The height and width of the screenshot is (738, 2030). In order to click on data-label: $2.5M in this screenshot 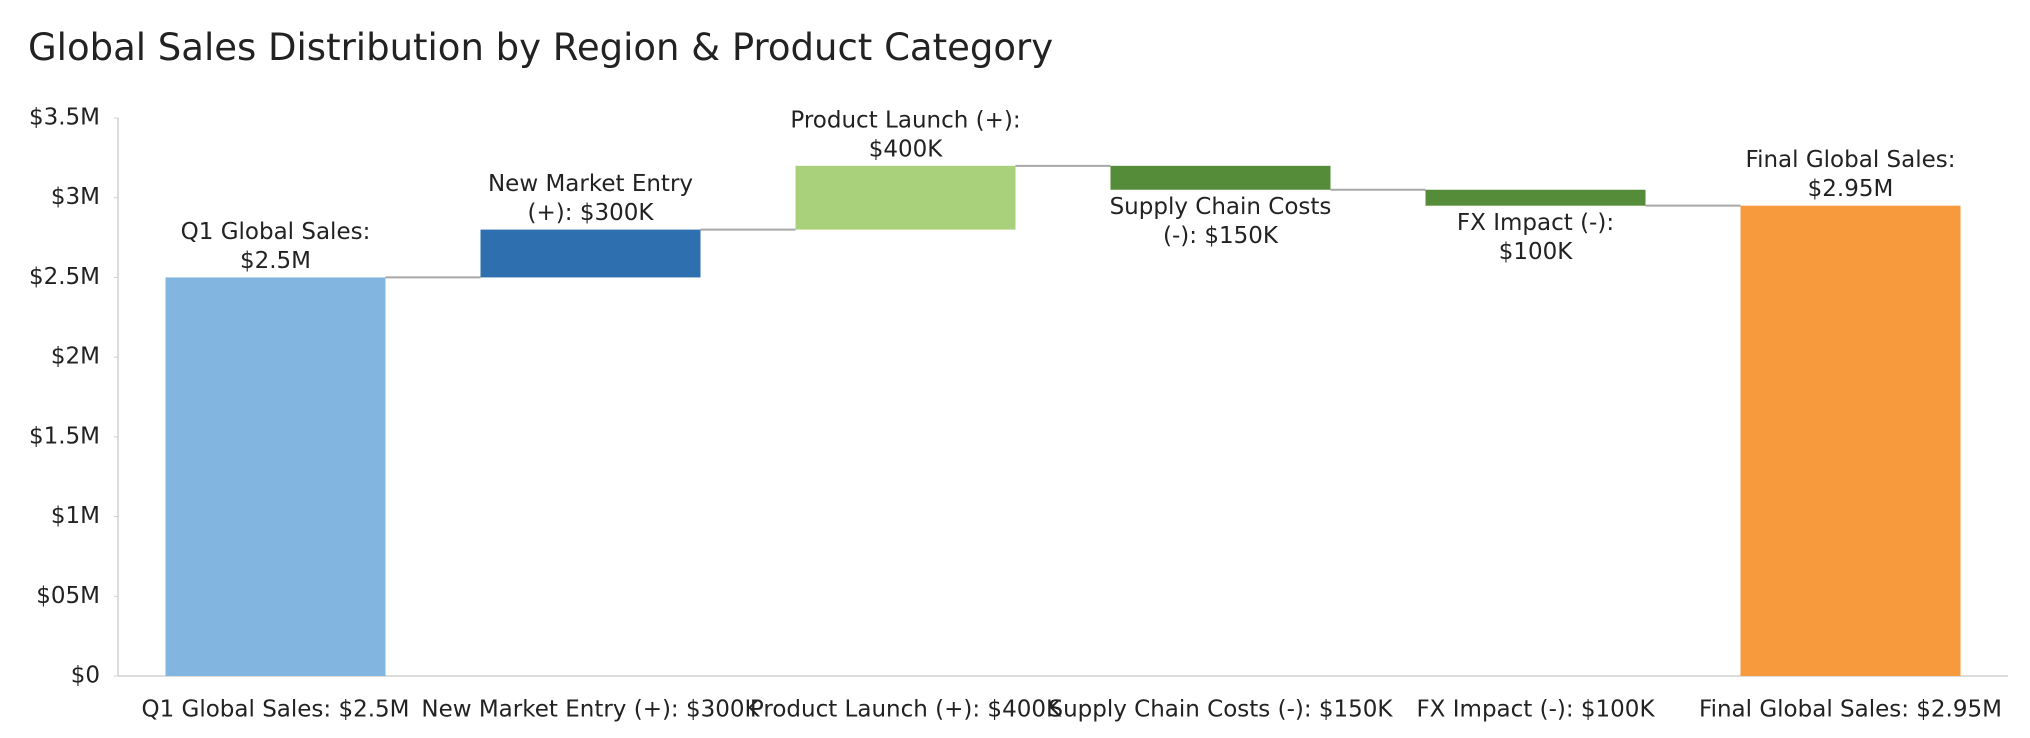, I will do `click(275, 261)`.